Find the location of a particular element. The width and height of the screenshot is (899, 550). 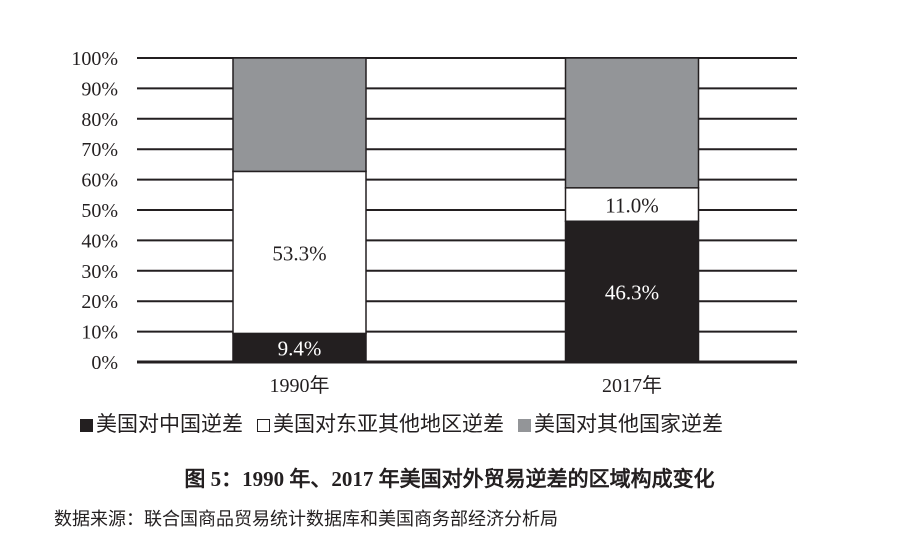

data-label: 9.4% is located at coordinates (300, 349).